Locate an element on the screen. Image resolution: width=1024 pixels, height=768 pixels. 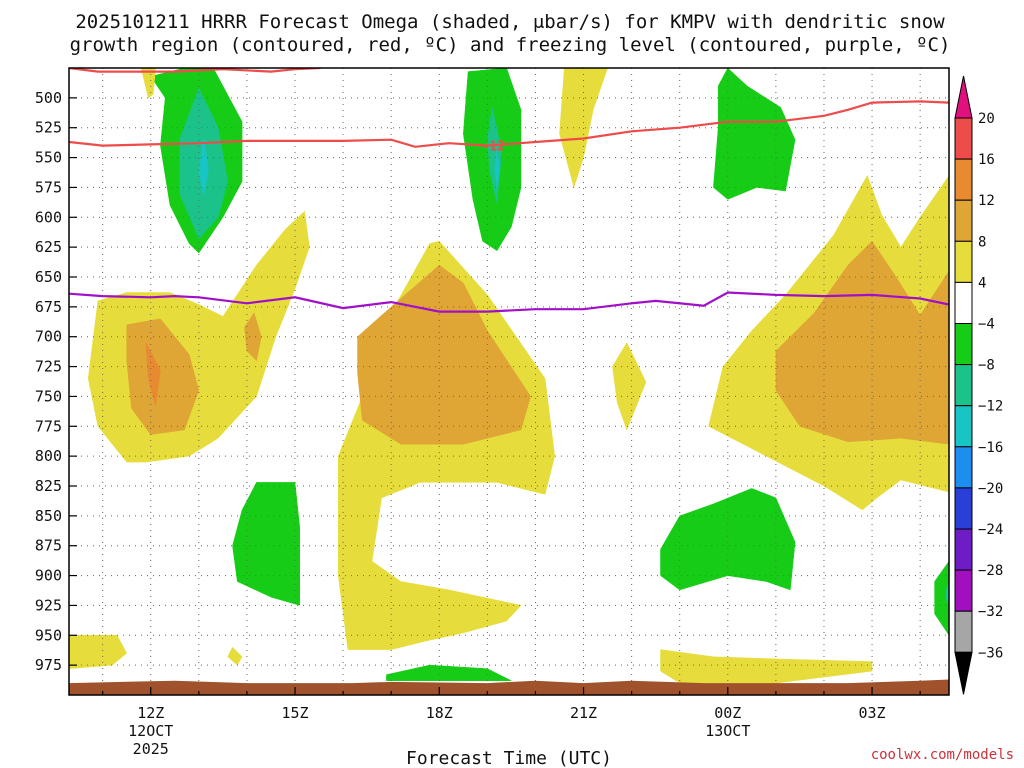
y-tick-label-700: 700 is located at coordinates (48, 337).